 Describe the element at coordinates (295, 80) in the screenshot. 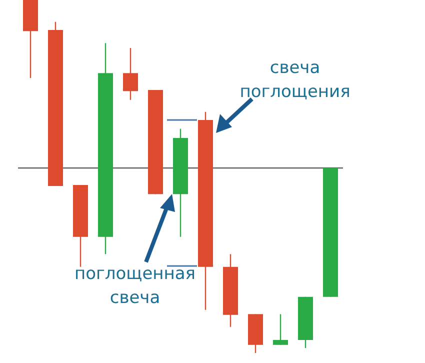

I see `annotation: свеча поглощения` at that location.